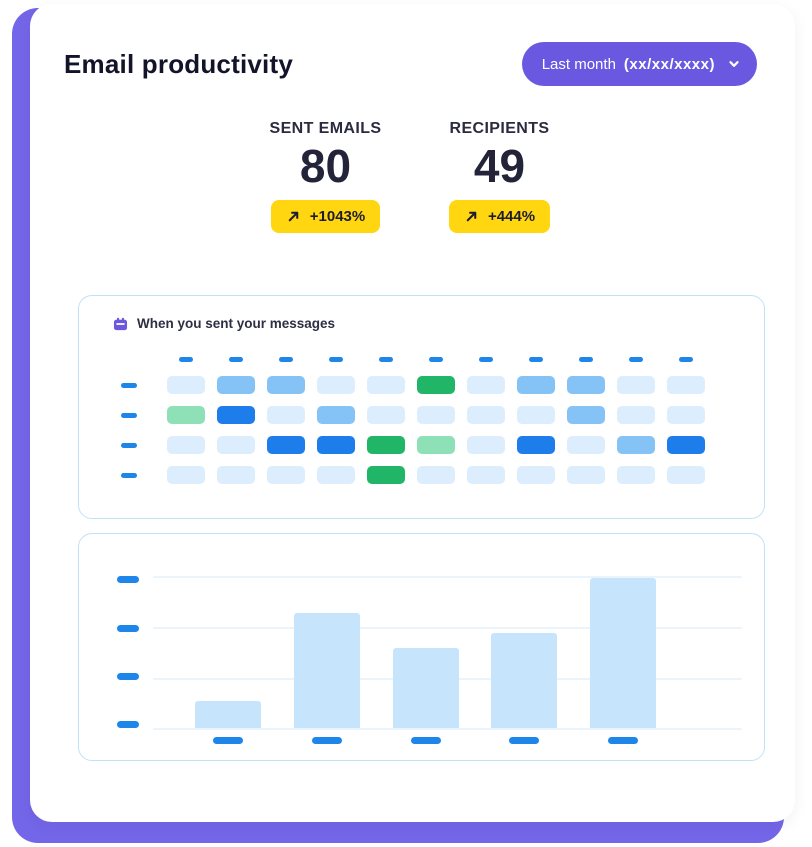 Image resolution: width=812 pixels, height=847 pixels. Describe the element at coordinates (325, 166) in the screenshot. I see `stat-value: 80` at that location.